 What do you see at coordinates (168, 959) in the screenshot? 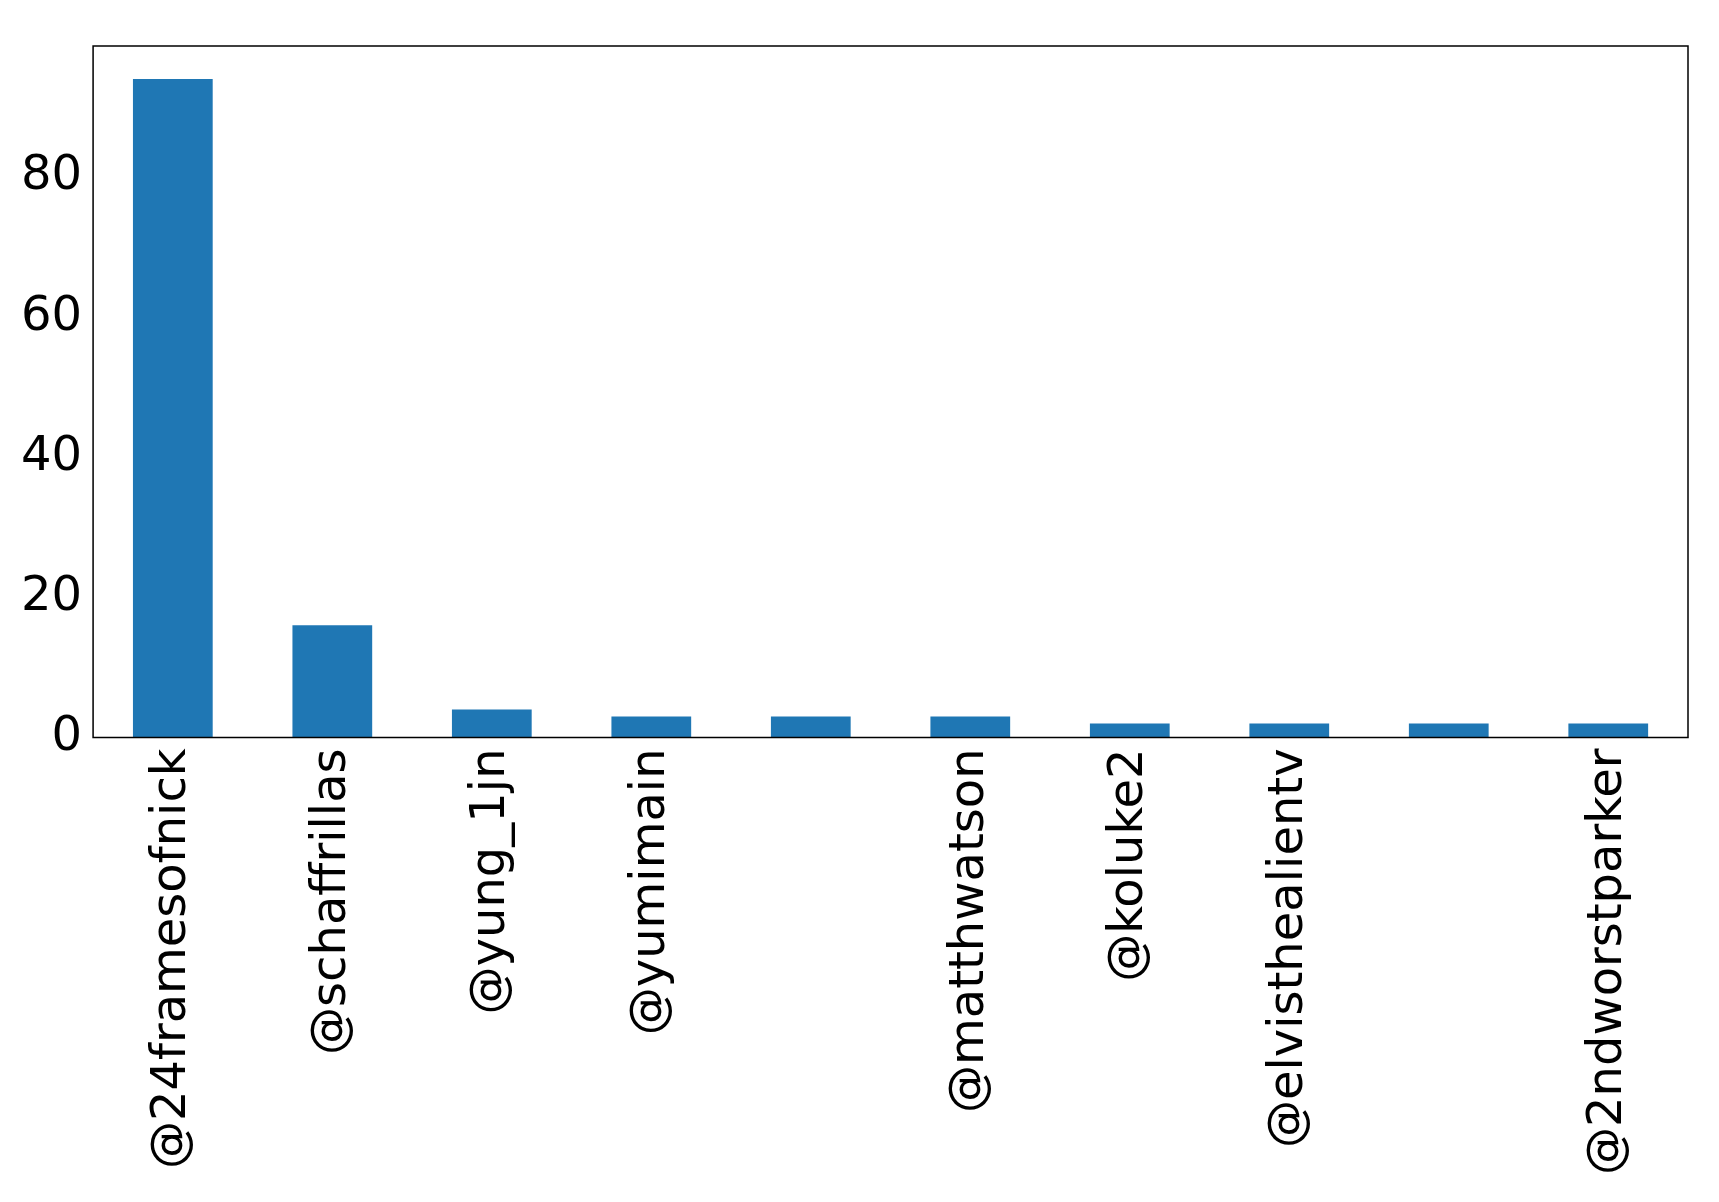
I see `x-tick-label: @24framesofnick` at bounding box center [168, 959].